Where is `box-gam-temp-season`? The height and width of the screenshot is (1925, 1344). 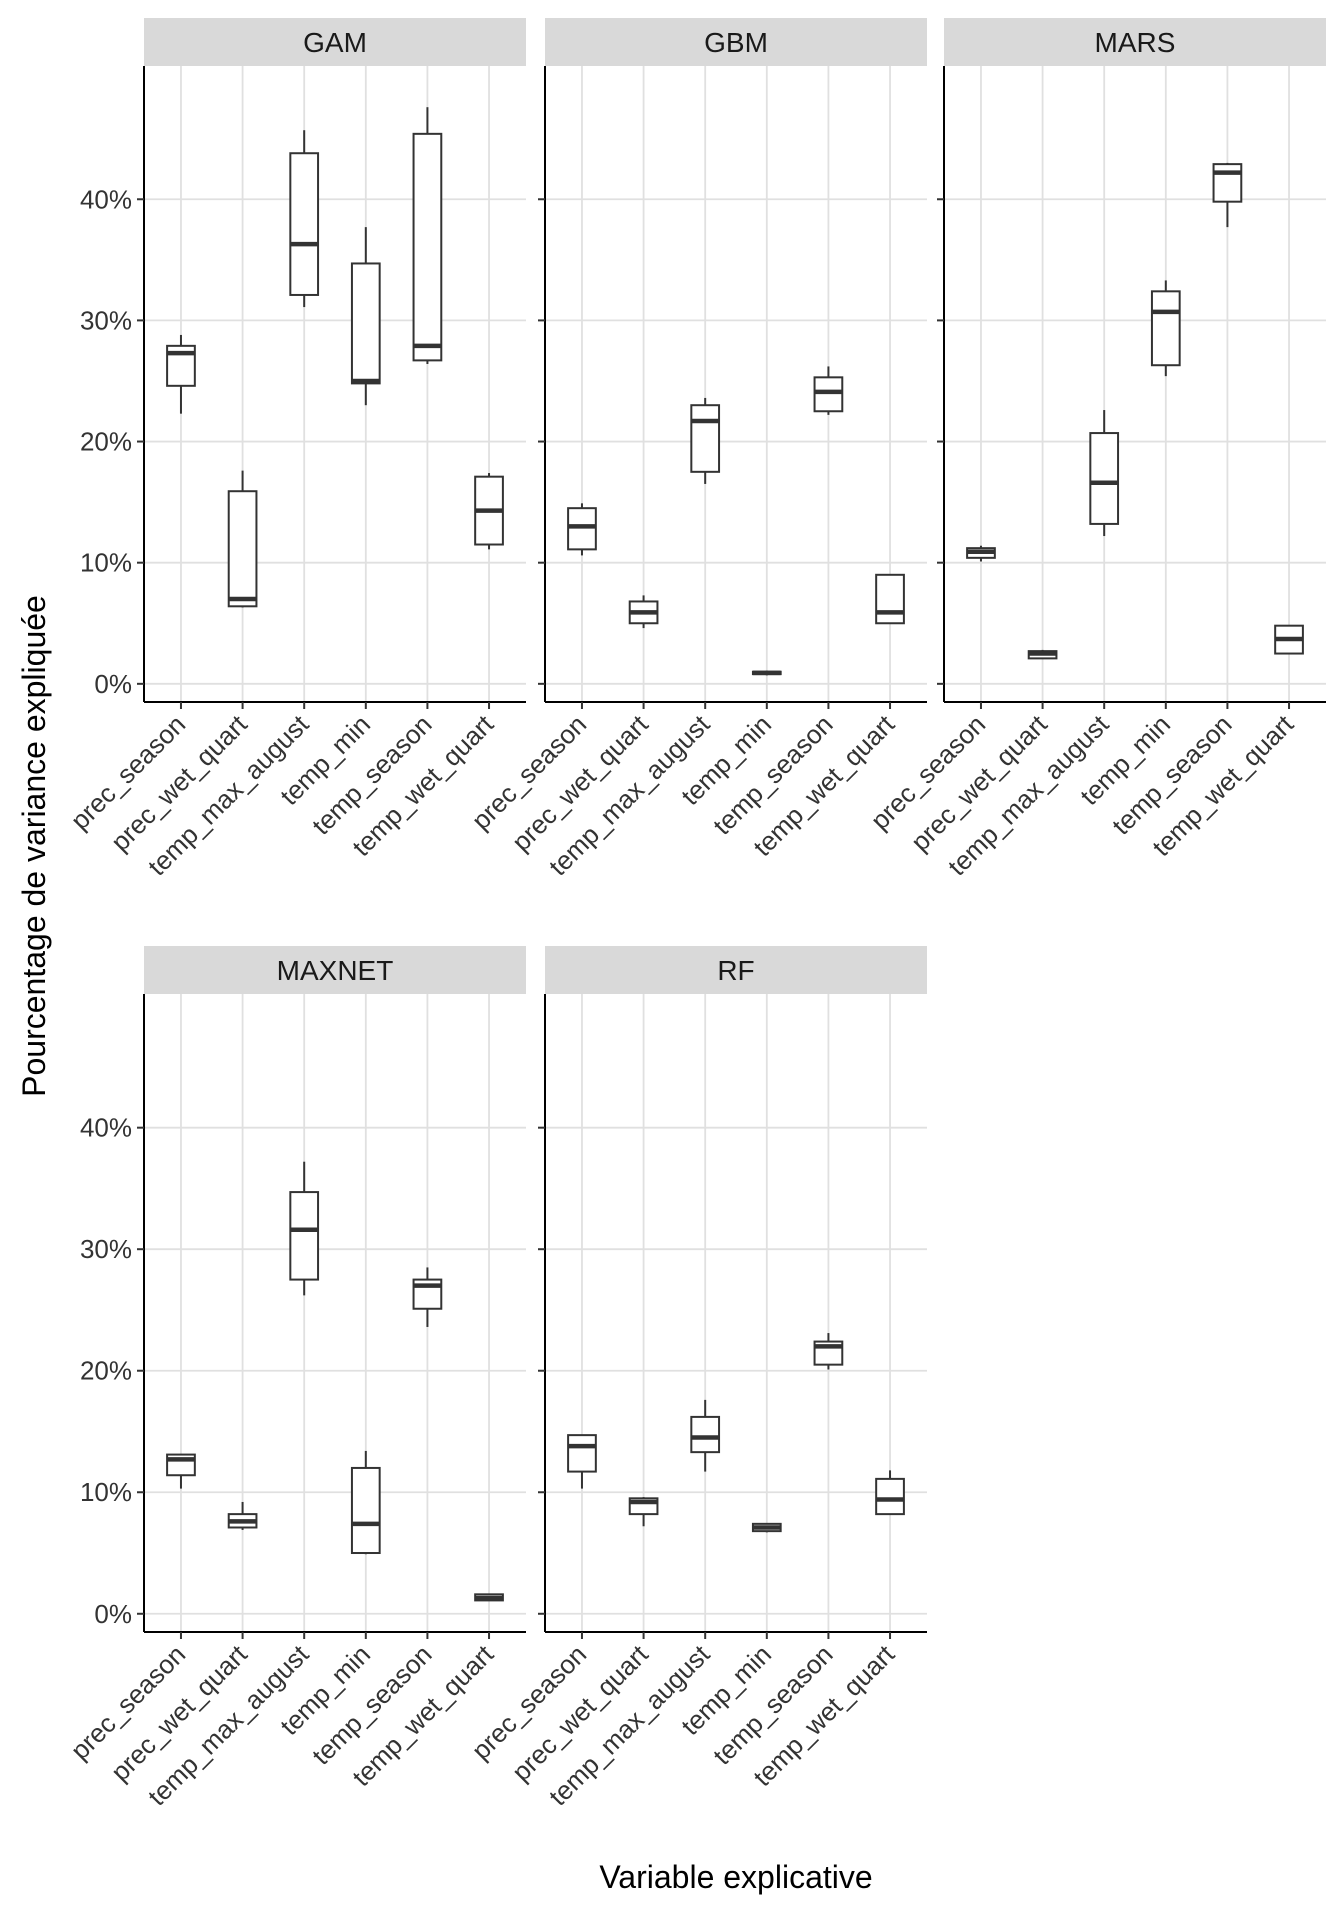
box-gam-temp-season is located at coordinates (427, 236).